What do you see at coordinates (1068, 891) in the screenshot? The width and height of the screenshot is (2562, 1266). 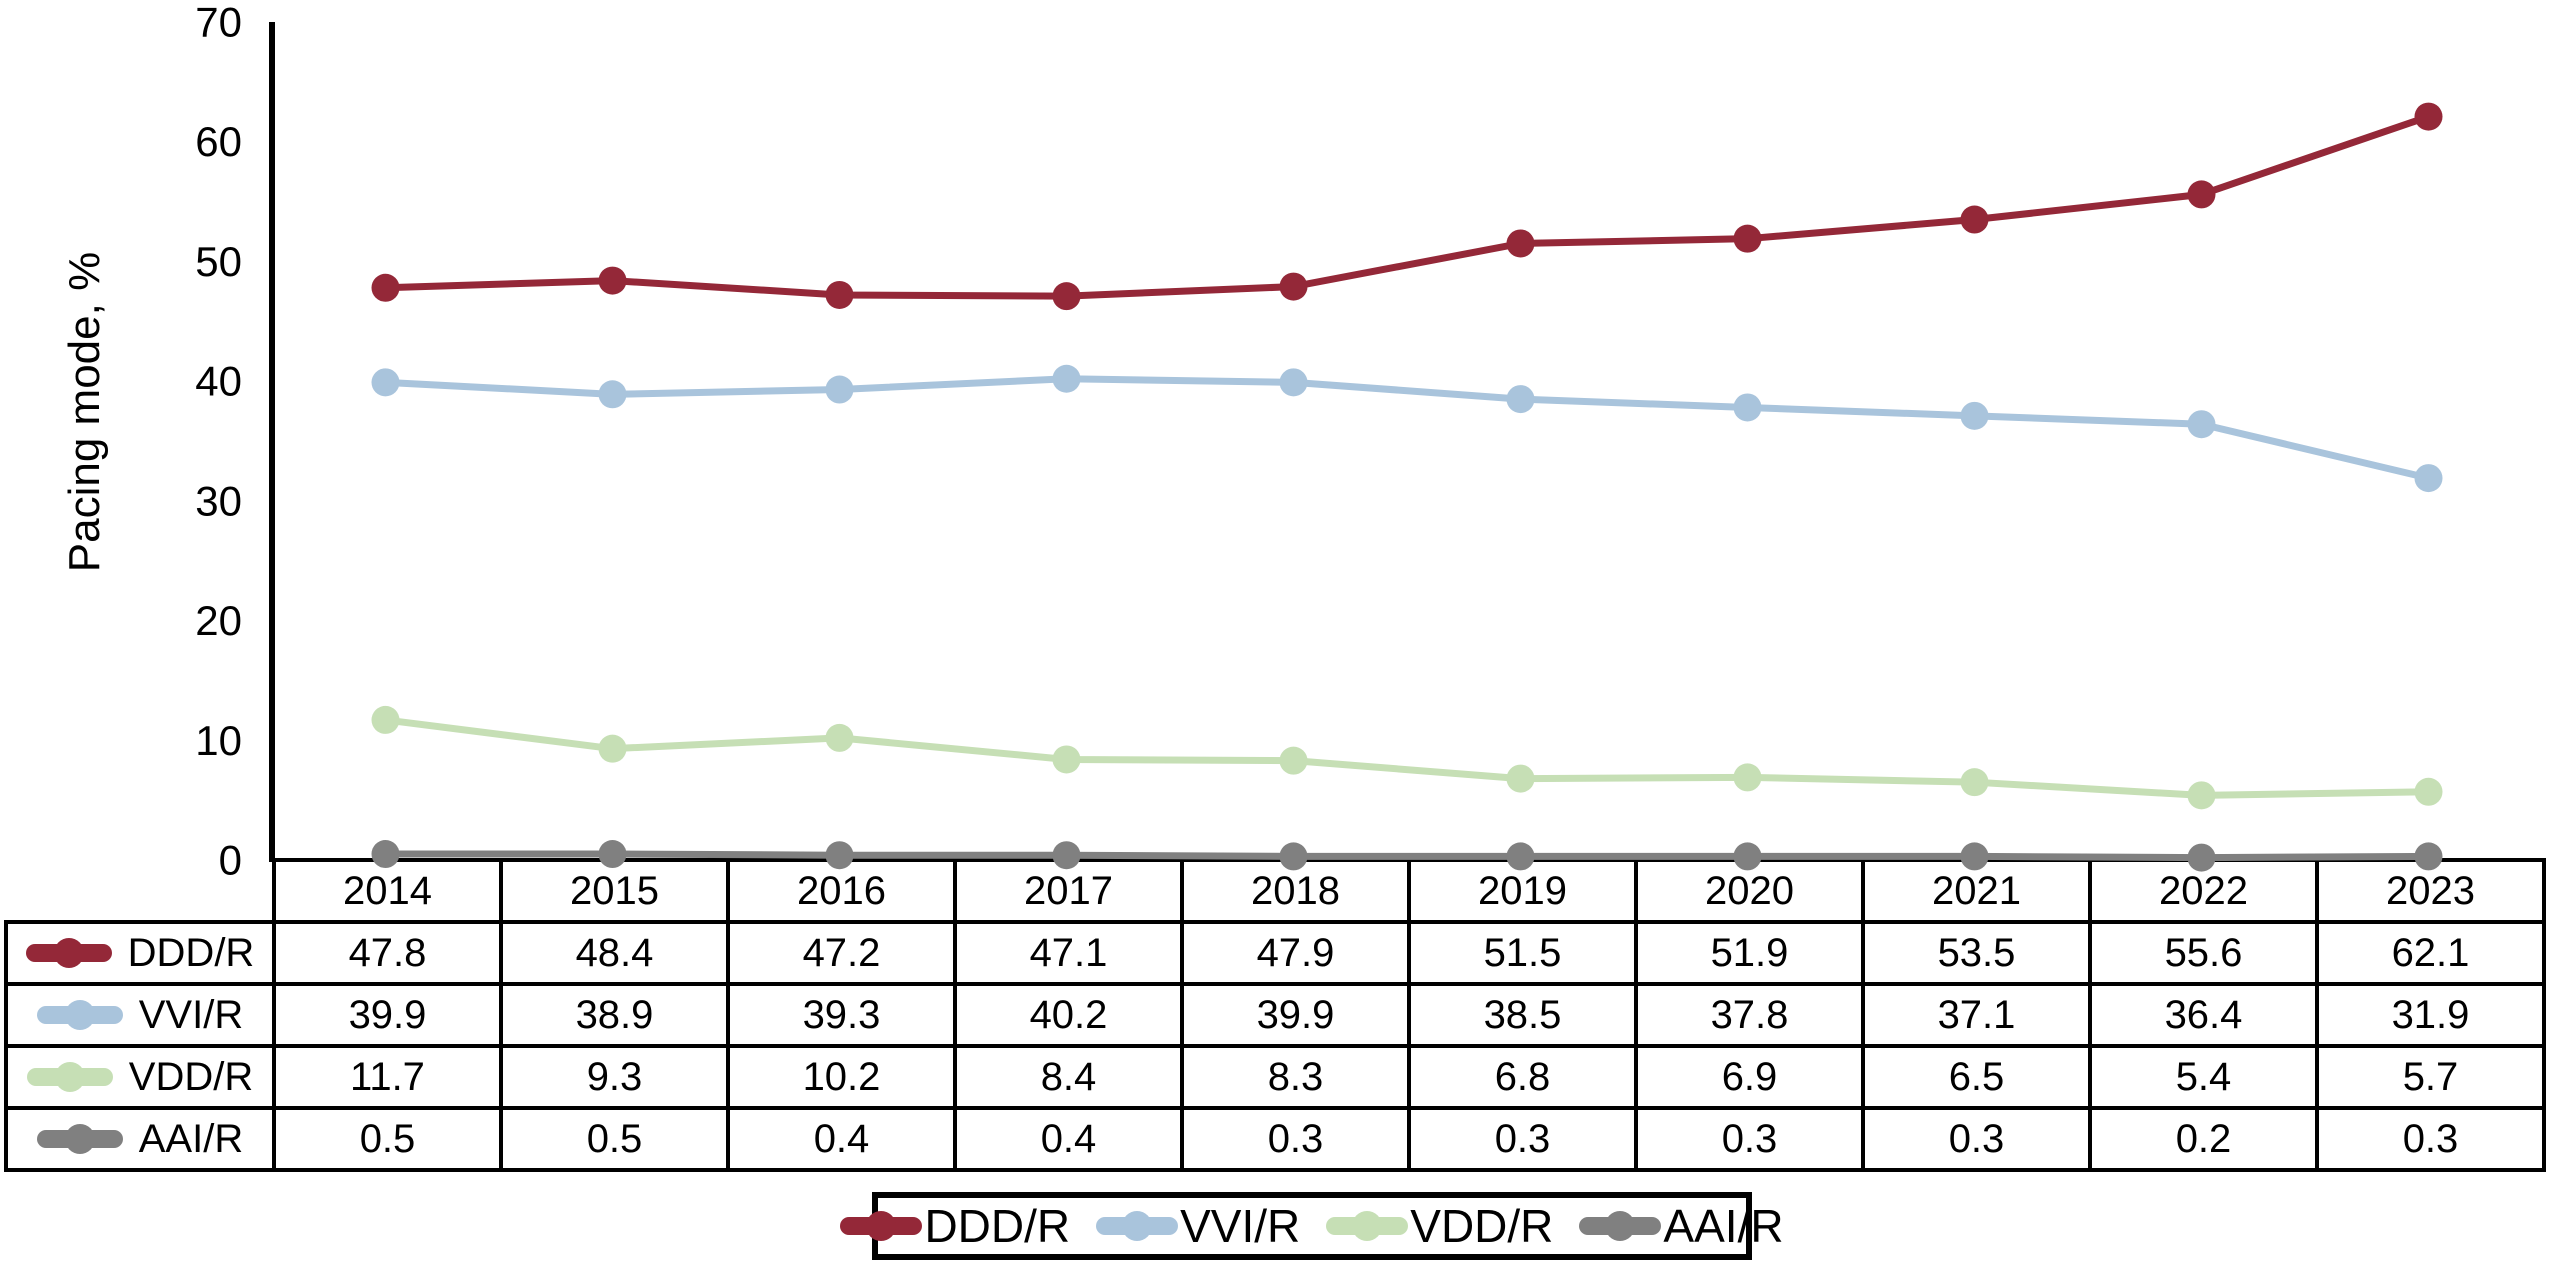 I see `year-header-2017: 2017` at bounding box center [1068, 891].